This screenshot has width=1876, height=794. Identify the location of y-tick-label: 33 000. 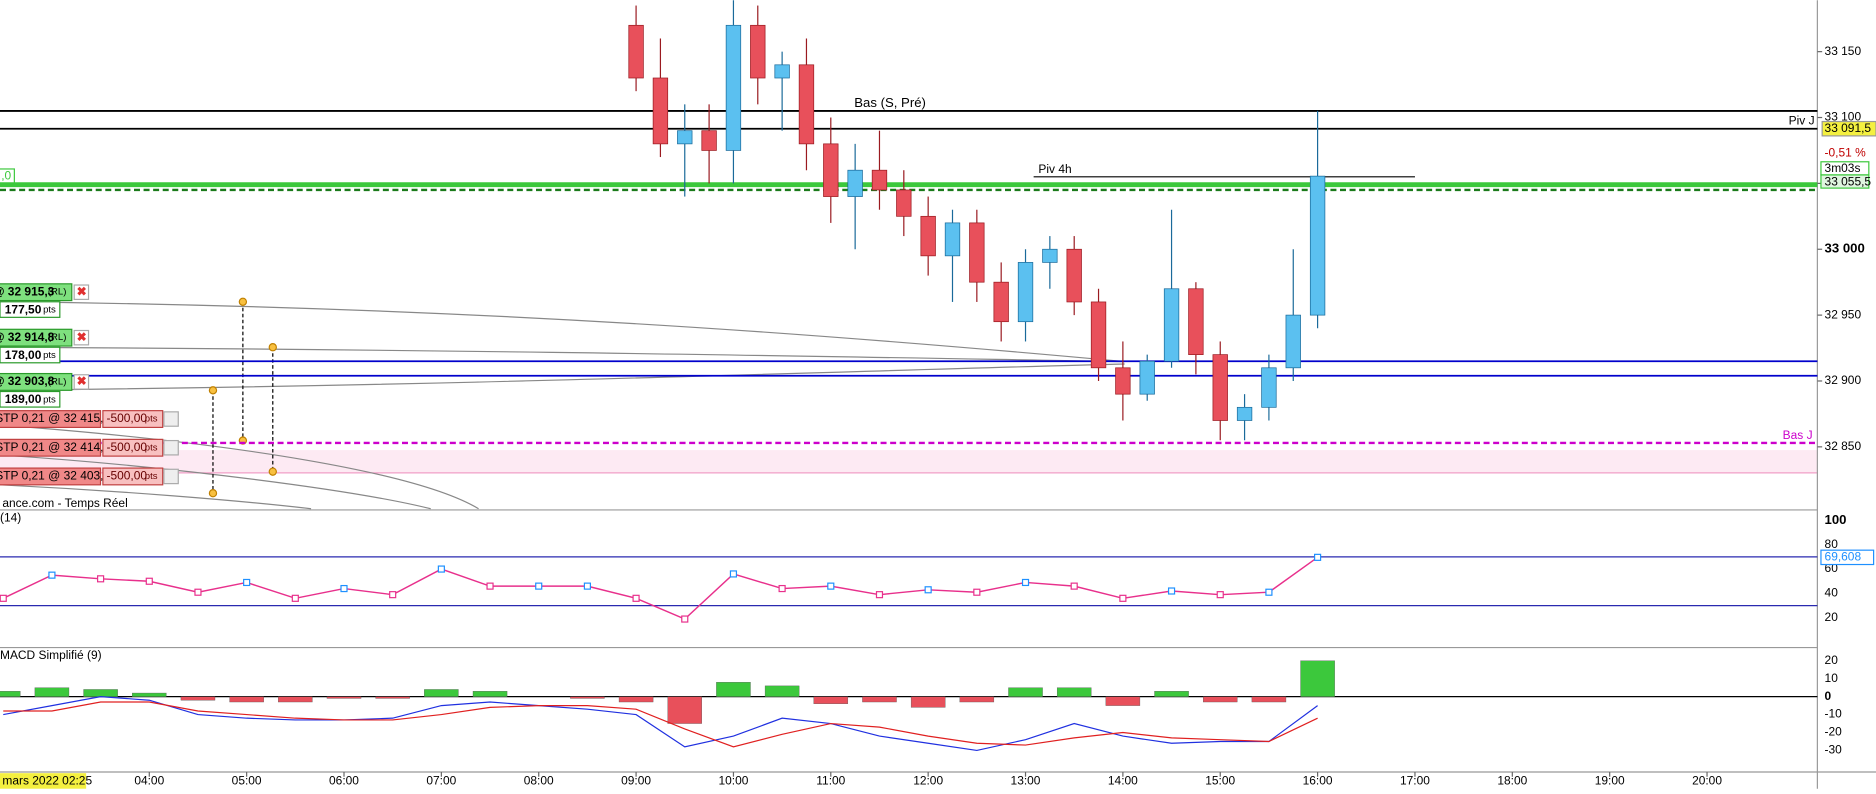
(1845, 248).